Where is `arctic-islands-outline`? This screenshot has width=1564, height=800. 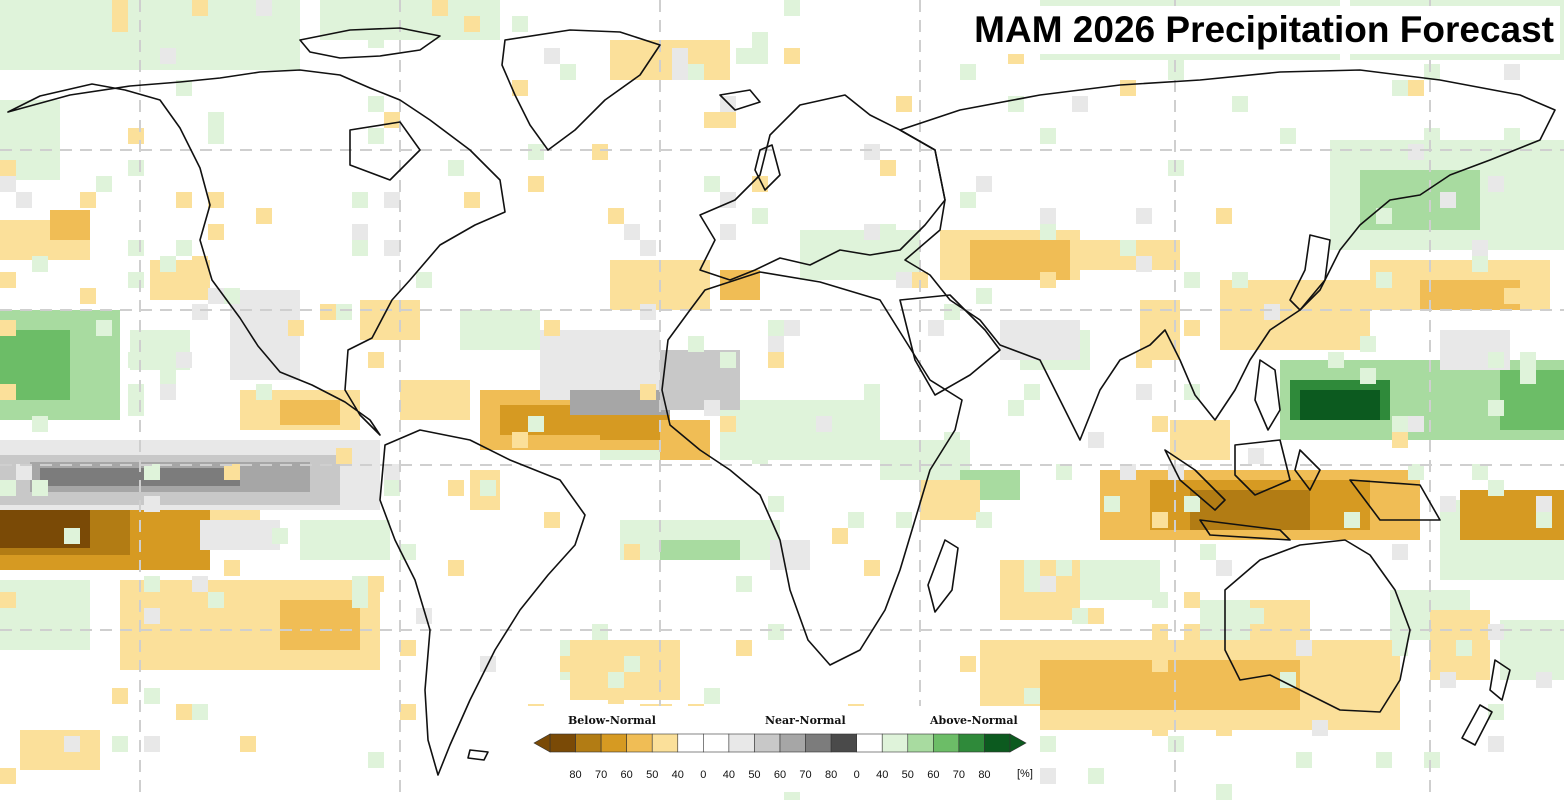
arctic-islands-outline is located at coordinates (370, 104).